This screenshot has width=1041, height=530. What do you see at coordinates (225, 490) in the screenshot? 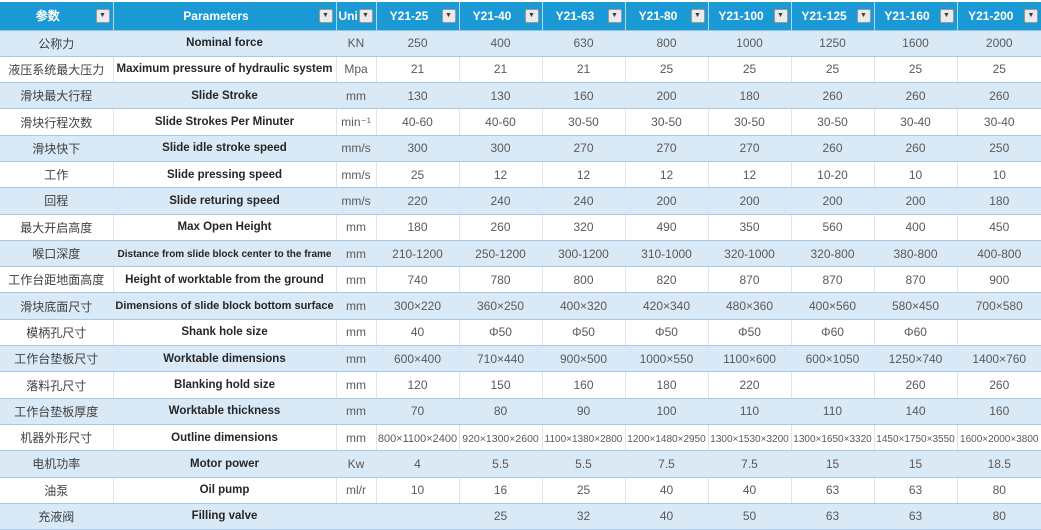
I see `param-name-en-cell: Oil pump` at bounding box center [225, 490].